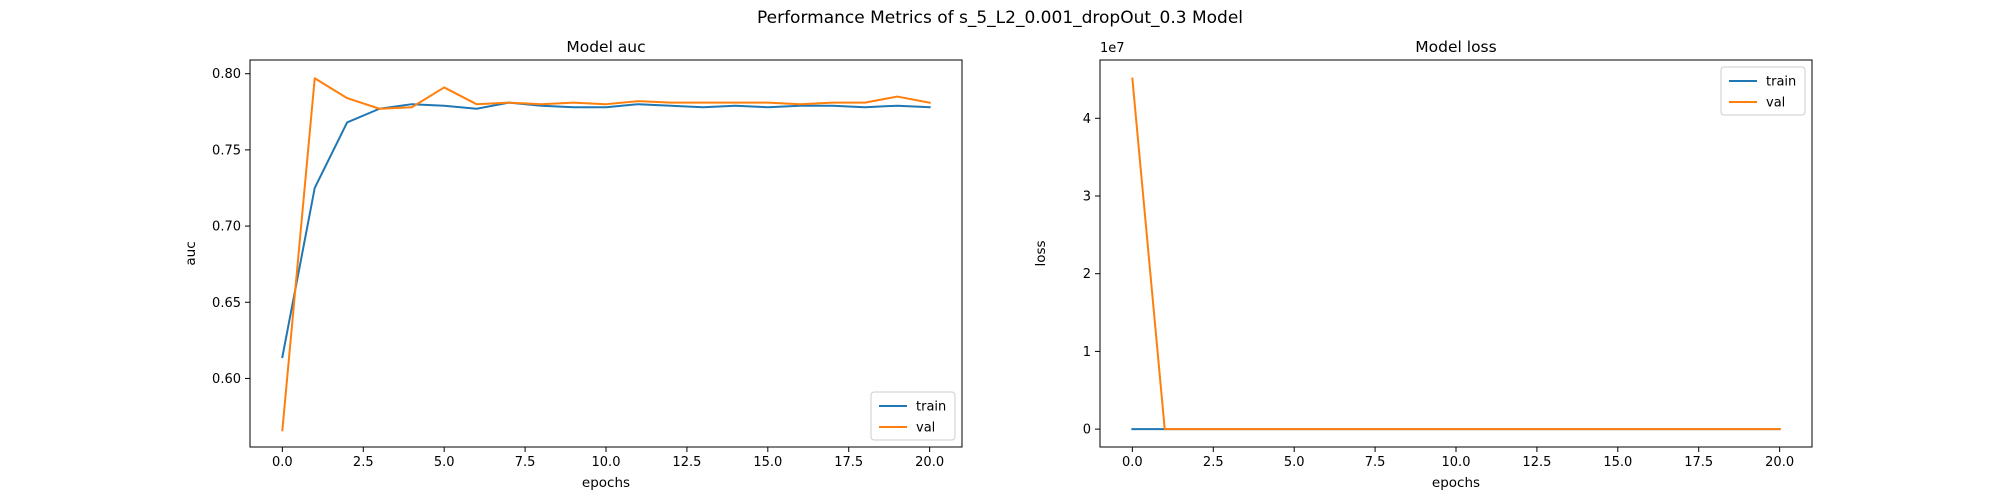  I want to click on y-tick-label: 3, so click(1087, 196).